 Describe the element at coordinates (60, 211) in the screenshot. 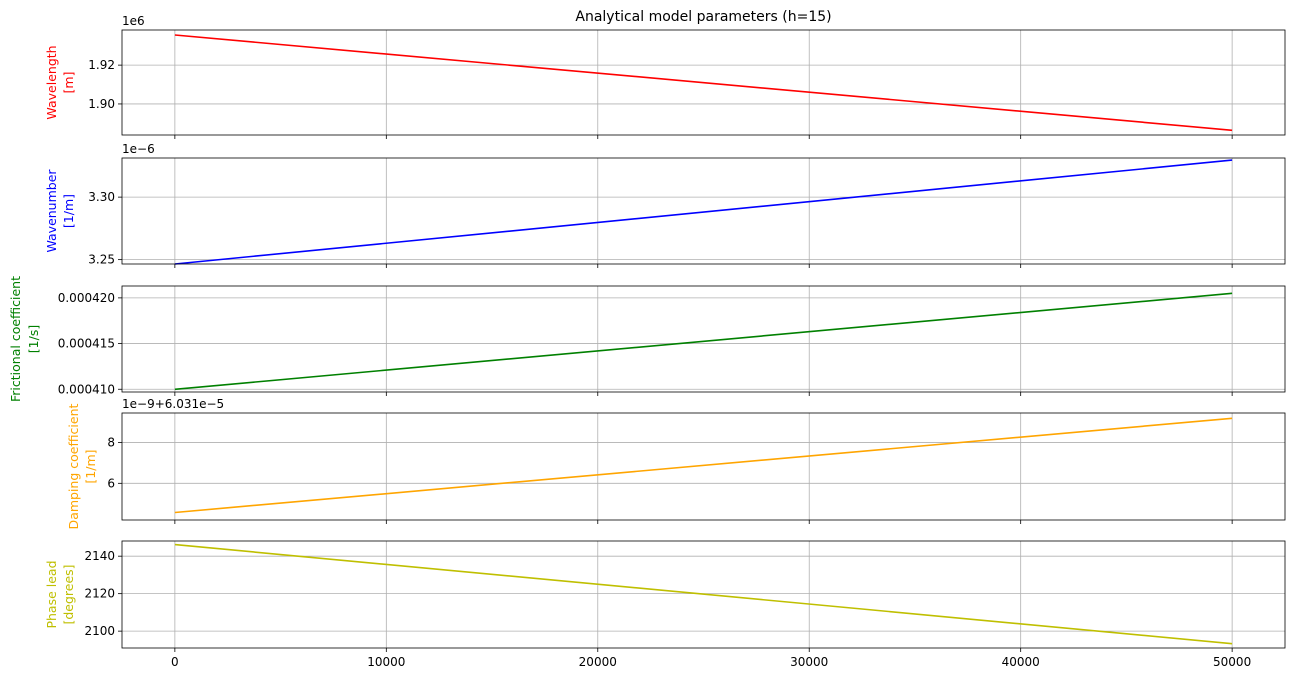

I see `y-axis-label: Wavenumber [1/m]` at that location.